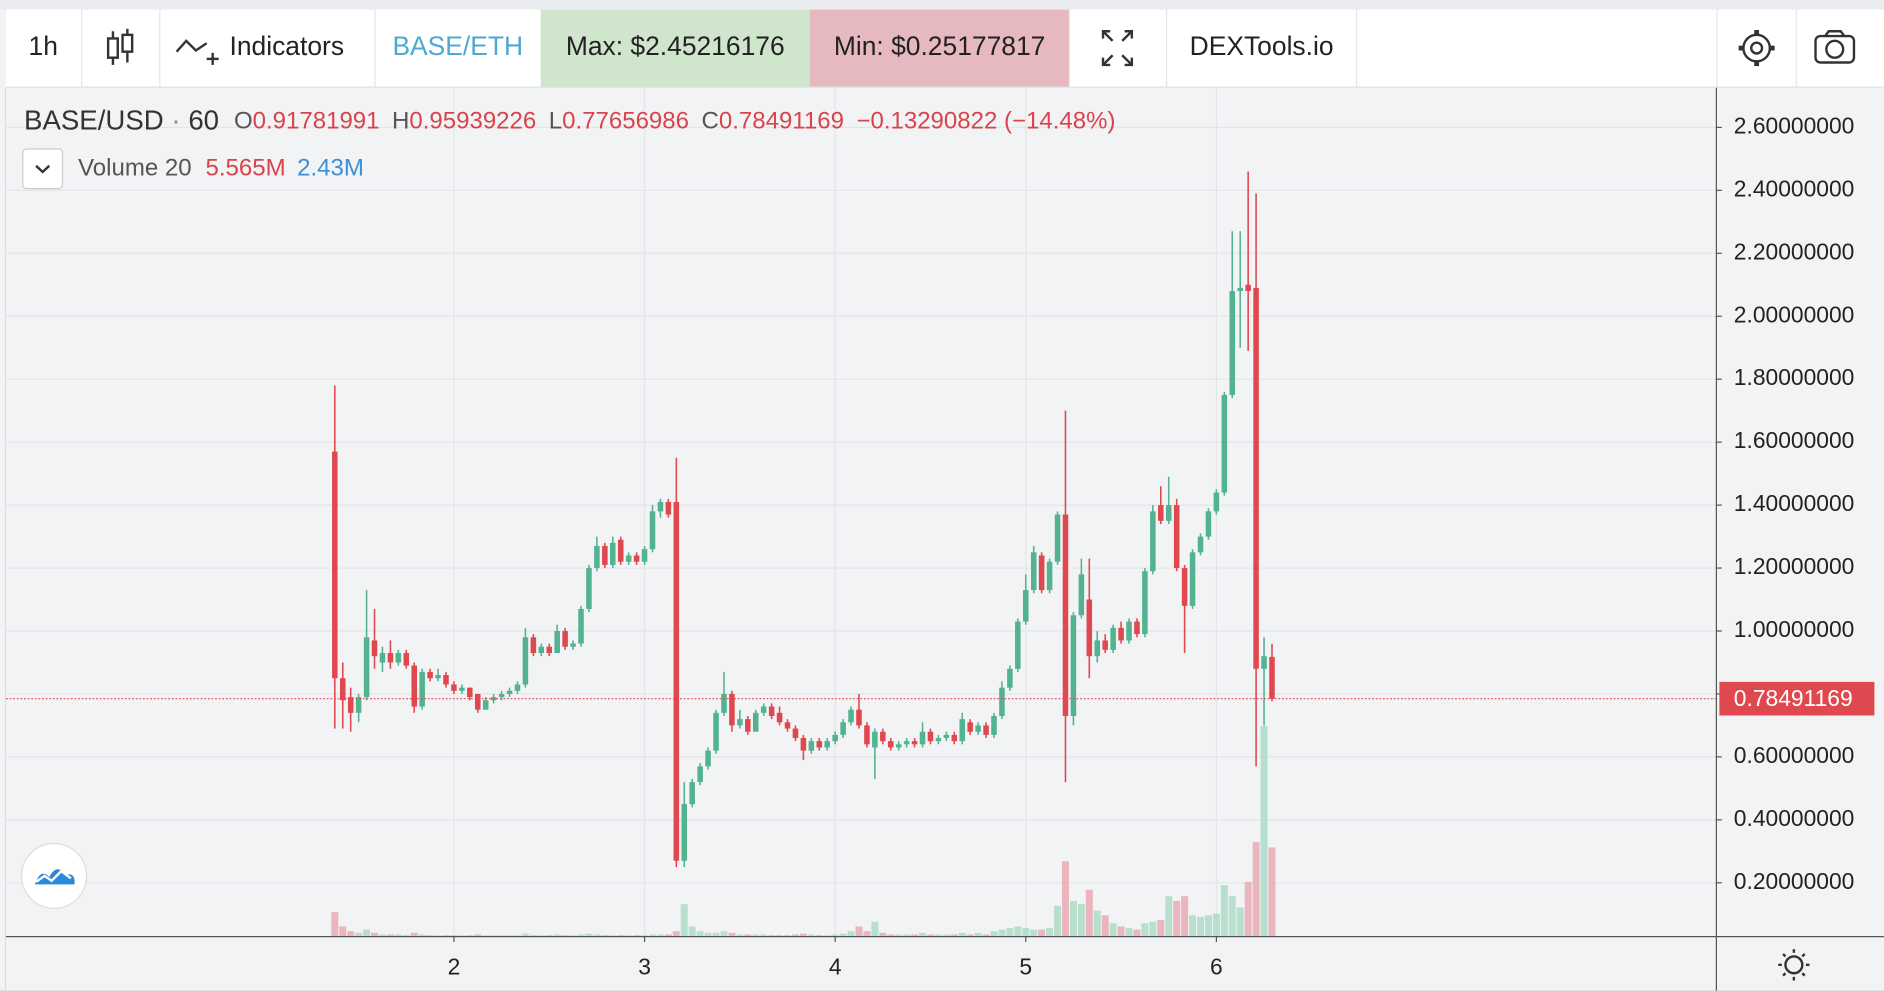 The height and width of the screenshot is (992, 1884). I want to click on fullscreen-button, so click(1117, 48).